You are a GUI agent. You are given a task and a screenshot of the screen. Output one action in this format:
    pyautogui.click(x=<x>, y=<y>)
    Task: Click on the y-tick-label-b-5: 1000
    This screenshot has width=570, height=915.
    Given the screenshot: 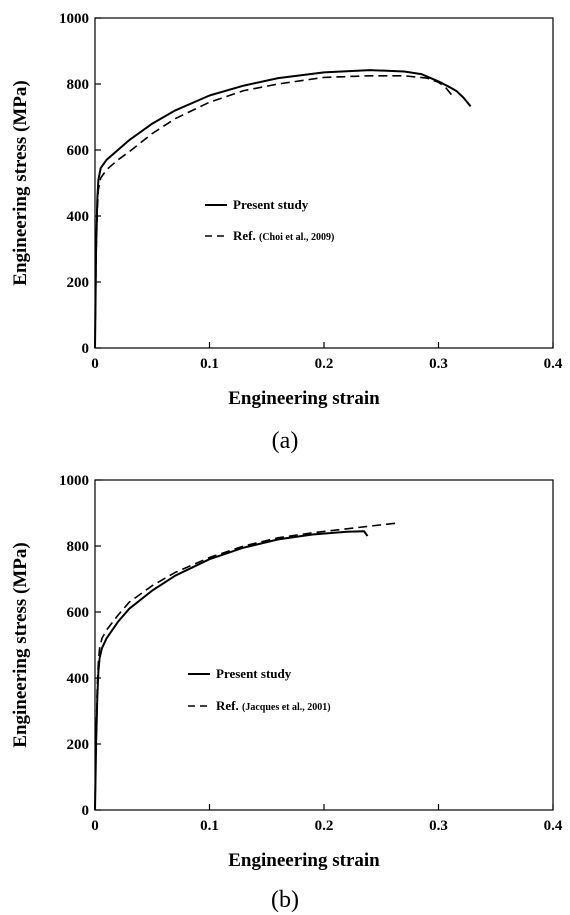 What is the action you would take?
    pyautogui.click(x=74, y=481)
    